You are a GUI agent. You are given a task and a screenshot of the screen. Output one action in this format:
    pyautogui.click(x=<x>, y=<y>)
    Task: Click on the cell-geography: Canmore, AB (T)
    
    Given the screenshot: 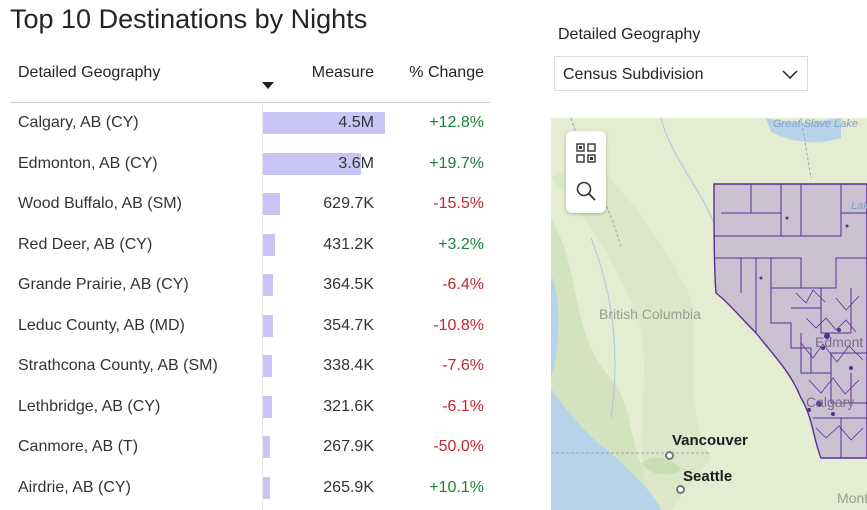 What is the action you would take?
    pyautogui.click(x=78, y=446)
    